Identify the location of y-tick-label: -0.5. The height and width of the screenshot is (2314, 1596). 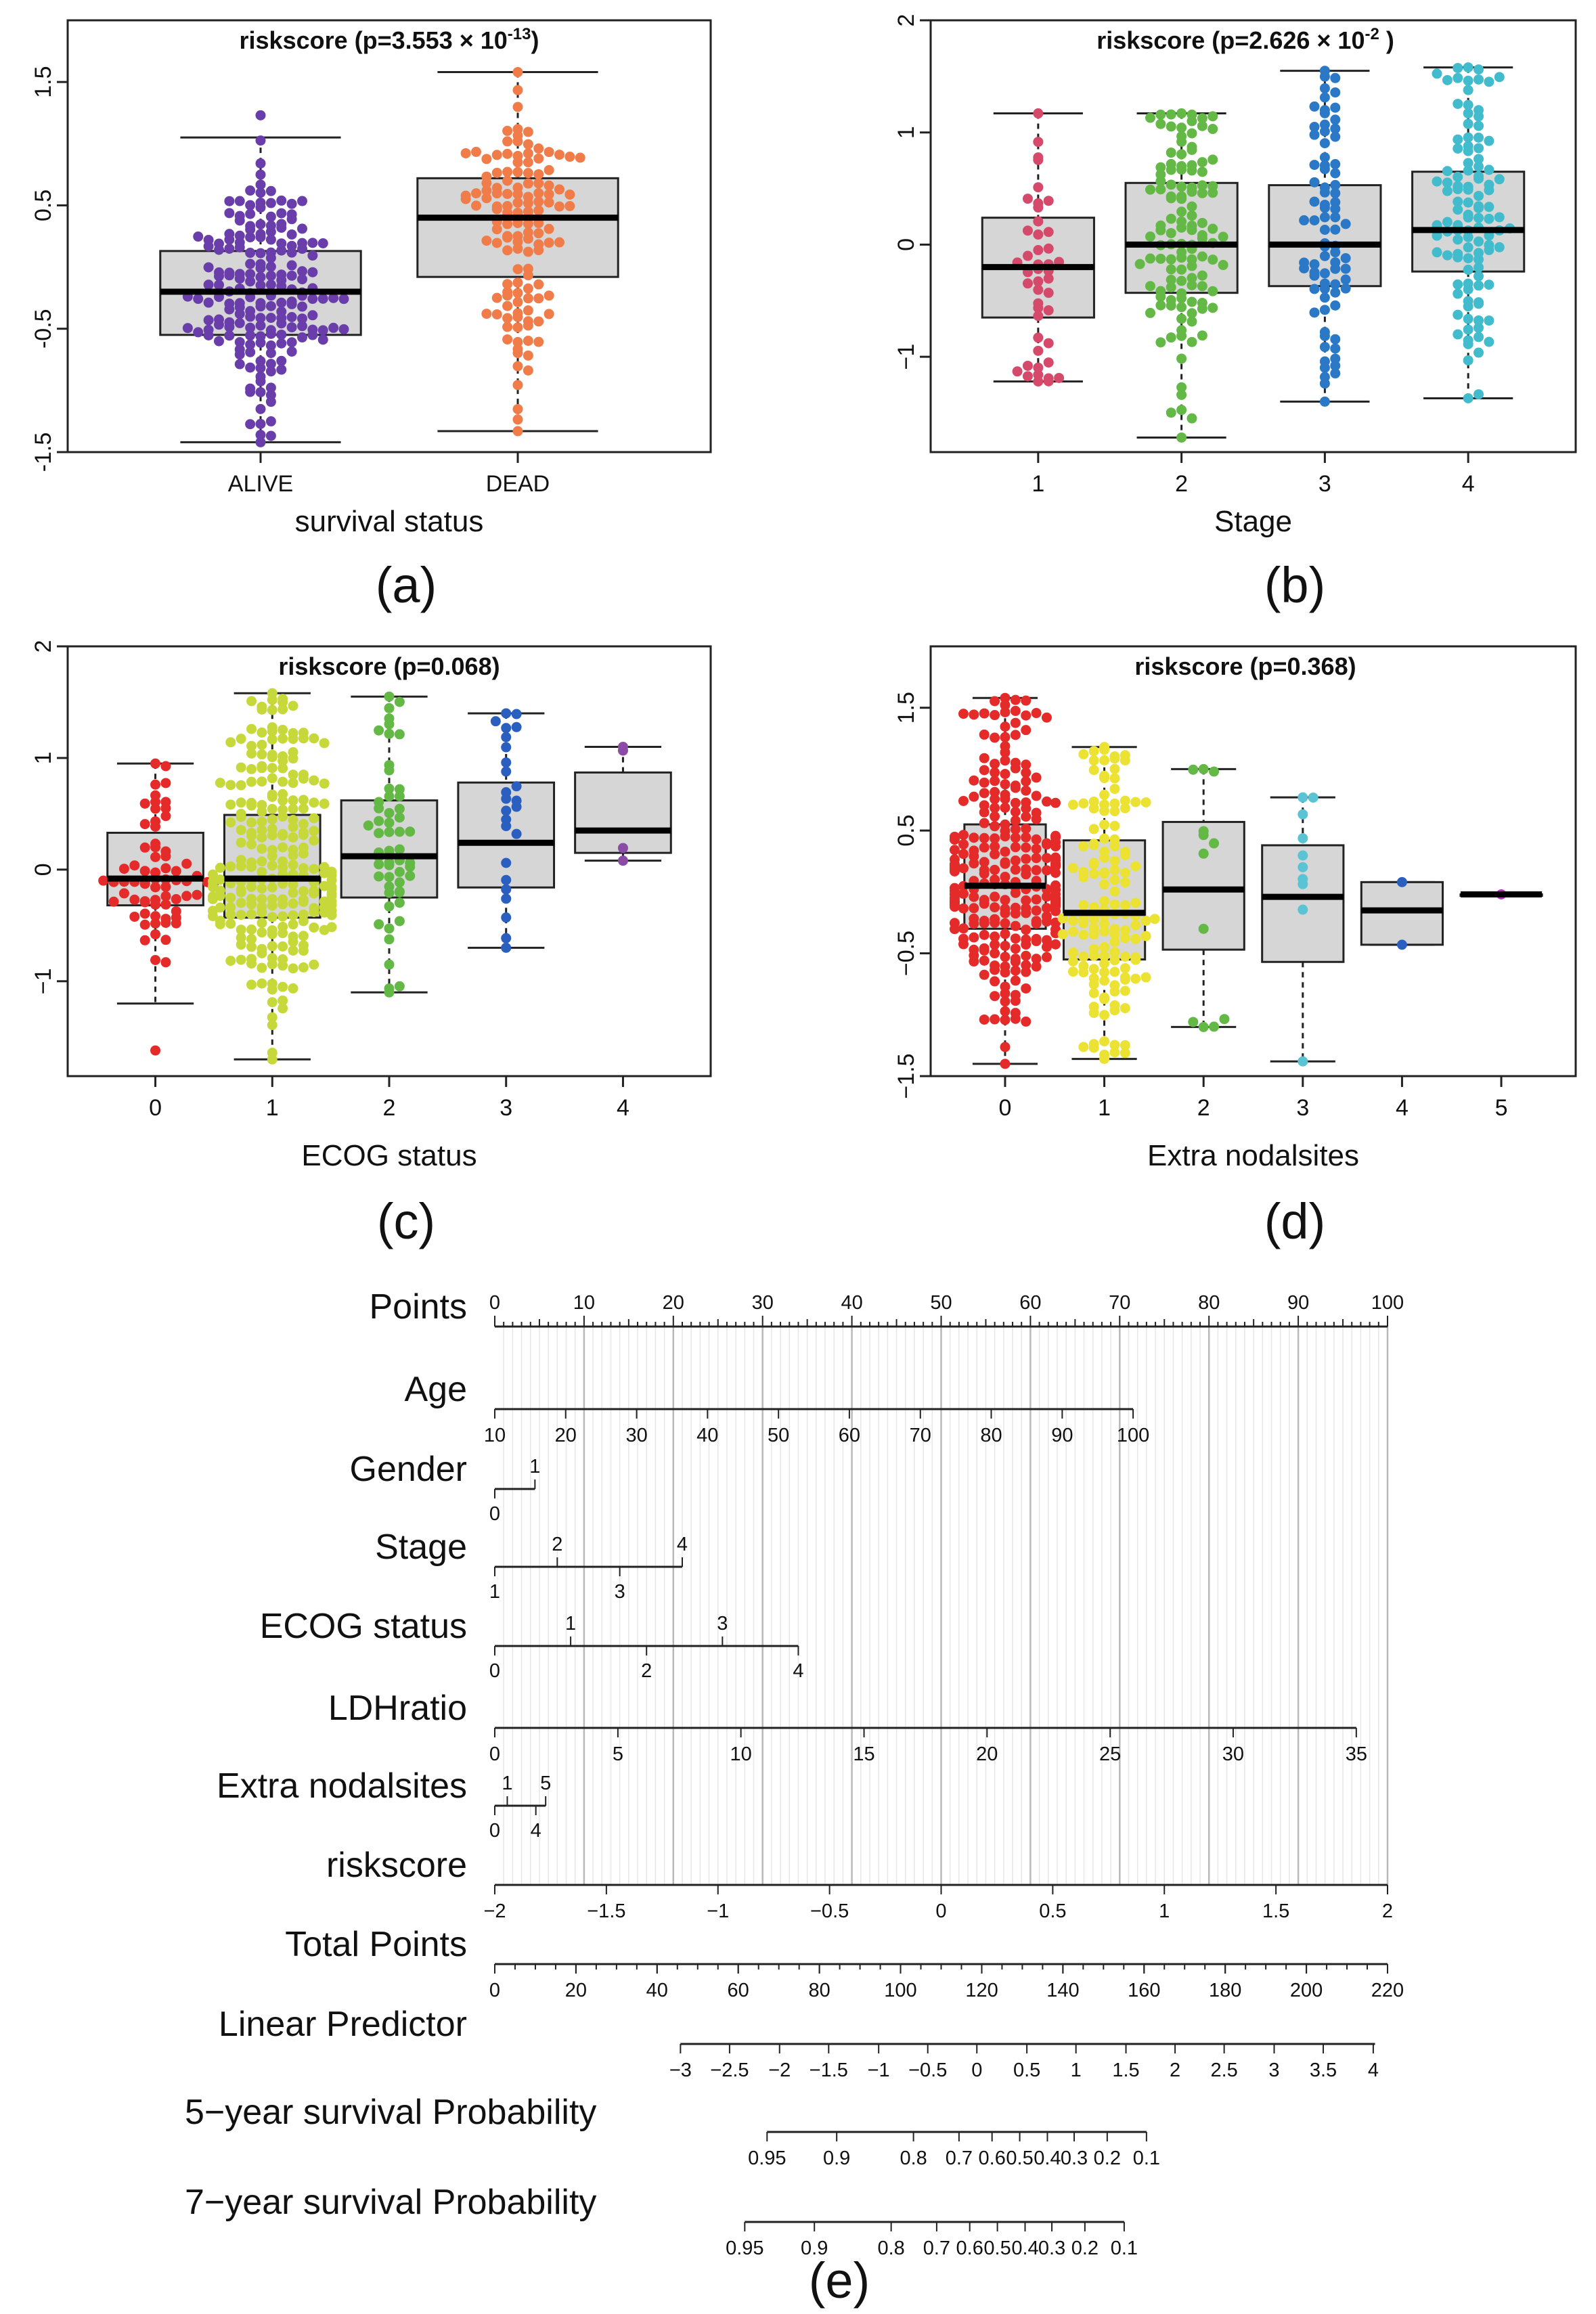
(43, 329).